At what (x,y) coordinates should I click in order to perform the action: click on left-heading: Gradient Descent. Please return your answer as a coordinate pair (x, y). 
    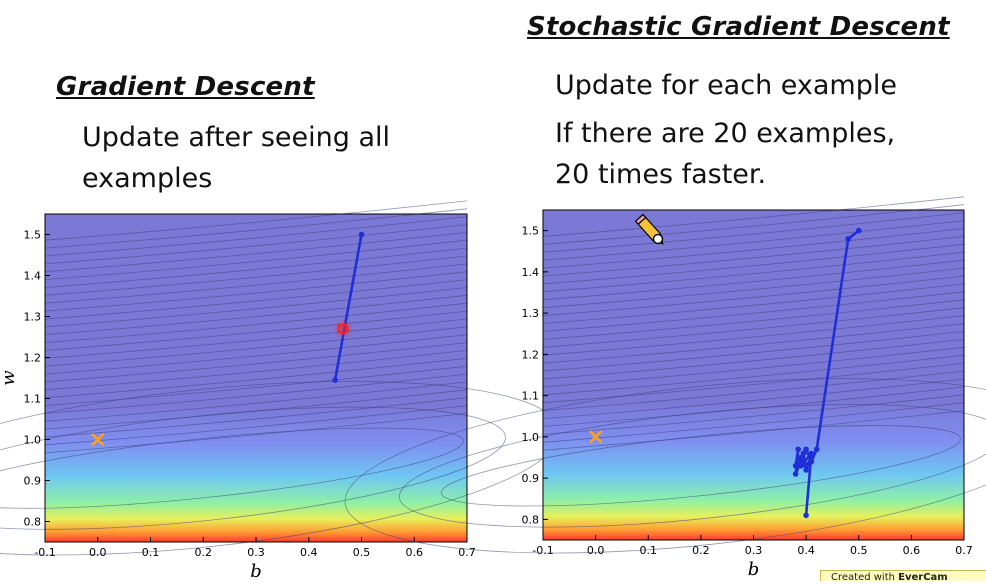
    Looking at the image, I should click on (185, 87).